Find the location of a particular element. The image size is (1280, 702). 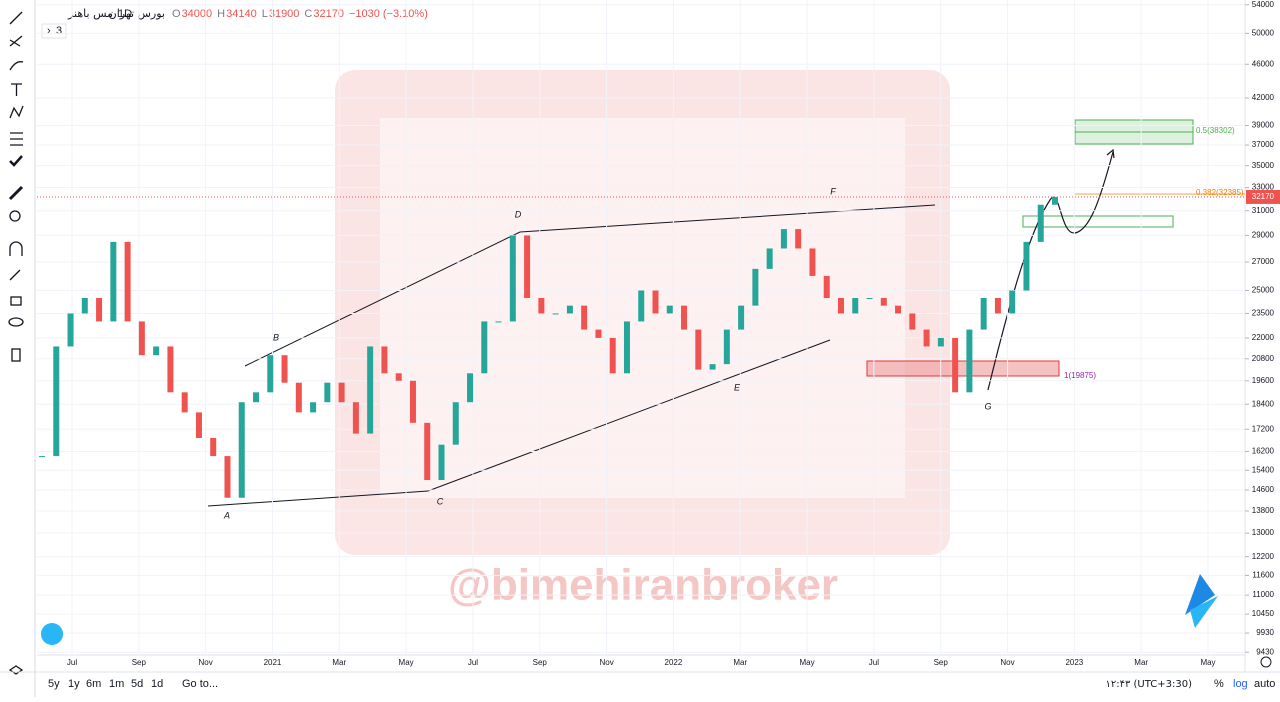

y-tick-label: 10450 is located at coordinates (1263, 613).